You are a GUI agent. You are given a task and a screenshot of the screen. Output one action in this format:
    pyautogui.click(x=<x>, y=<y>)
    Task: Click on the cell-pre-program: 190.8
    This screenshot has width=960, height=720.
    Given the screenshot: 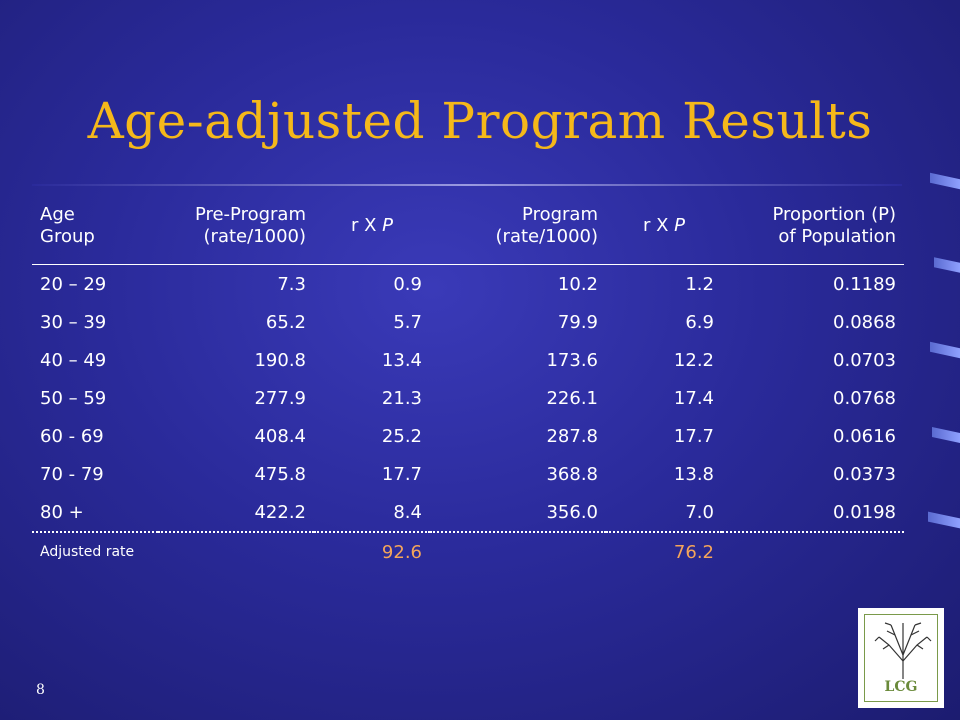 What is the action you would take?
    pyautogui.click(x=280, y=360)
    